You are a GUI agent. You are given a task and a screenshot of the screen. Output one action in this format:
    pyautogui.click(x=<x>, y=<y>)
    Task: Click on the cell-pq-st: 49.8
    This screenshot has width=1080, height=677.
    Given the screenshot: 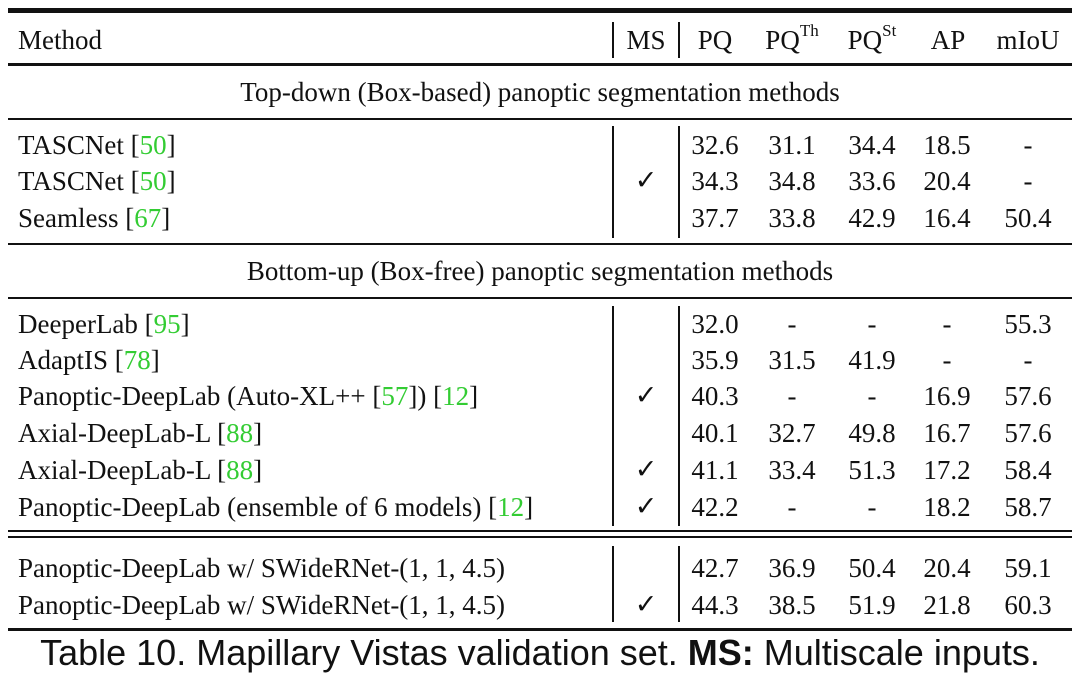 What is the action you would take?
    pyautogui.click(x=872, y=433)
    